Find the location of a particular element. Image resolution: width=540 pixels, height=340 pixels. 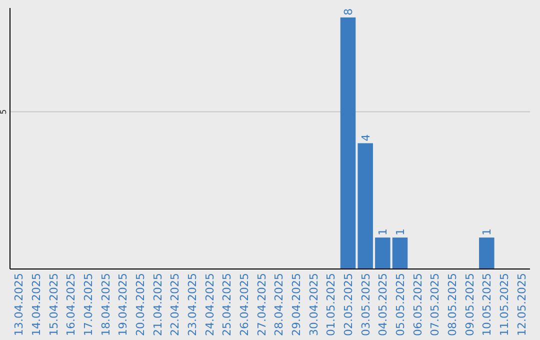

x-tick-label: 07.05.2025 is located at coordinates (435, 304).